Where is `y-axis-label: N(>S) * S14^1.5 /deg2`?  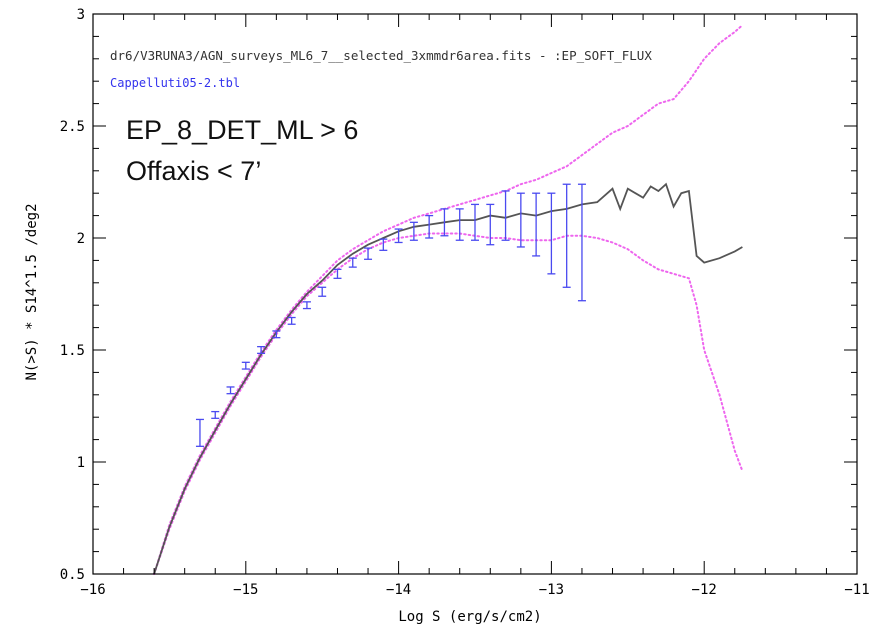 y-axis-label: N(>S) * S14^1.5 /deg2 is located at coordinates (32, 291).